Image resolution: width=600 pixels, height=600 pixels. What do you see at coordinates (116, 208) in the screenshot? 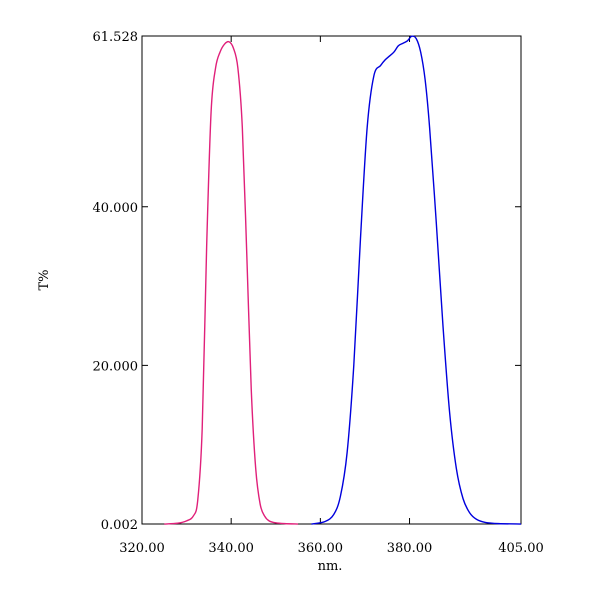
I see `y-tick-label: 40.000` at bounding box center [116, 208].